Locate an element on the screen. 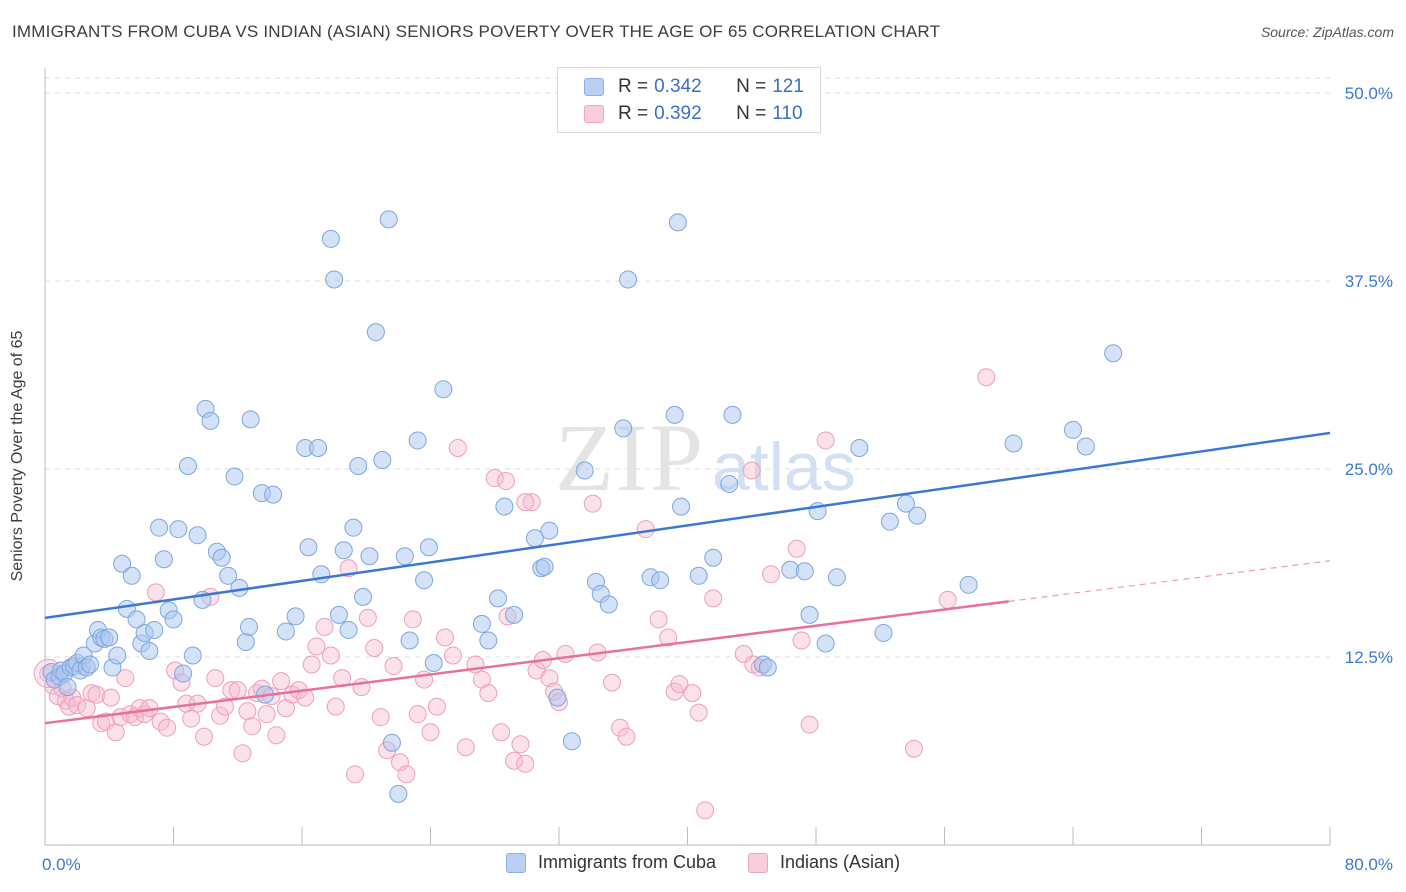  bottom-legend-label-indian: Indians (Asian) is located at coordinates (840, 862).